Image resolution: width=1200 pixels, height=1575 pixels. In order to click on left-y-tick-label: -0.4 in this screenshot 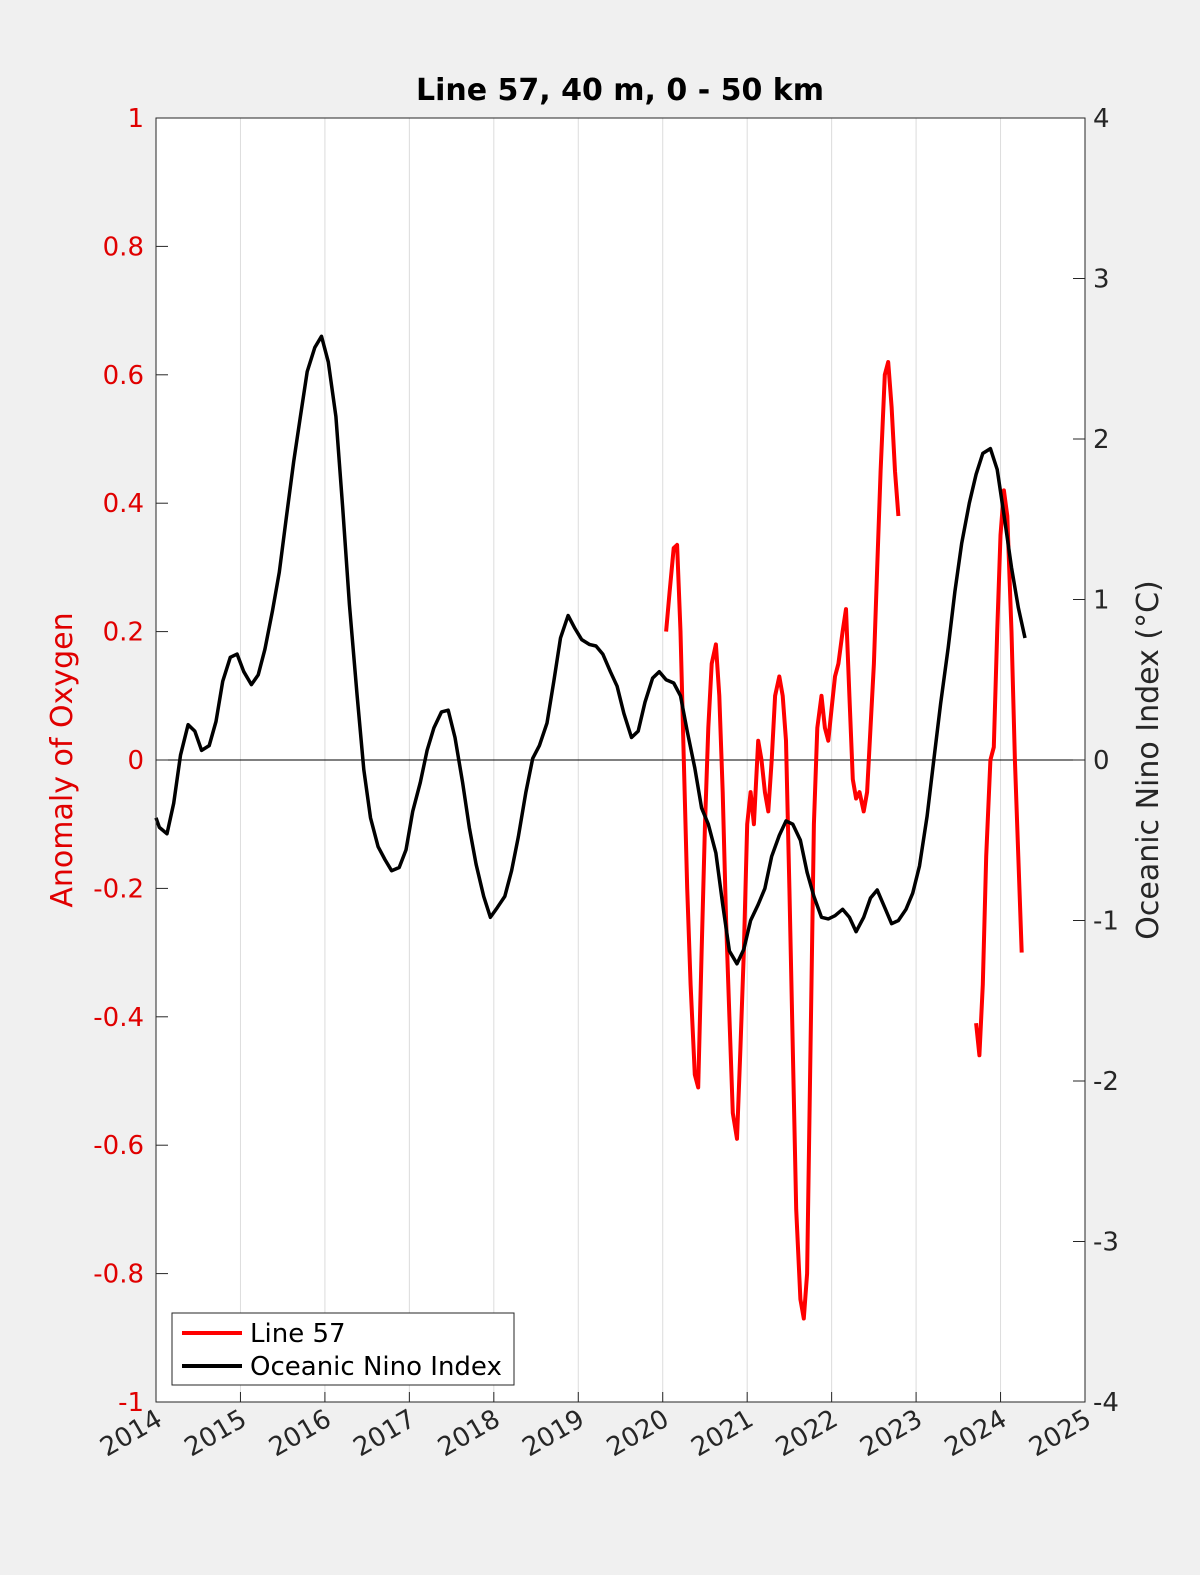, I will do `click(118, 1018)`.